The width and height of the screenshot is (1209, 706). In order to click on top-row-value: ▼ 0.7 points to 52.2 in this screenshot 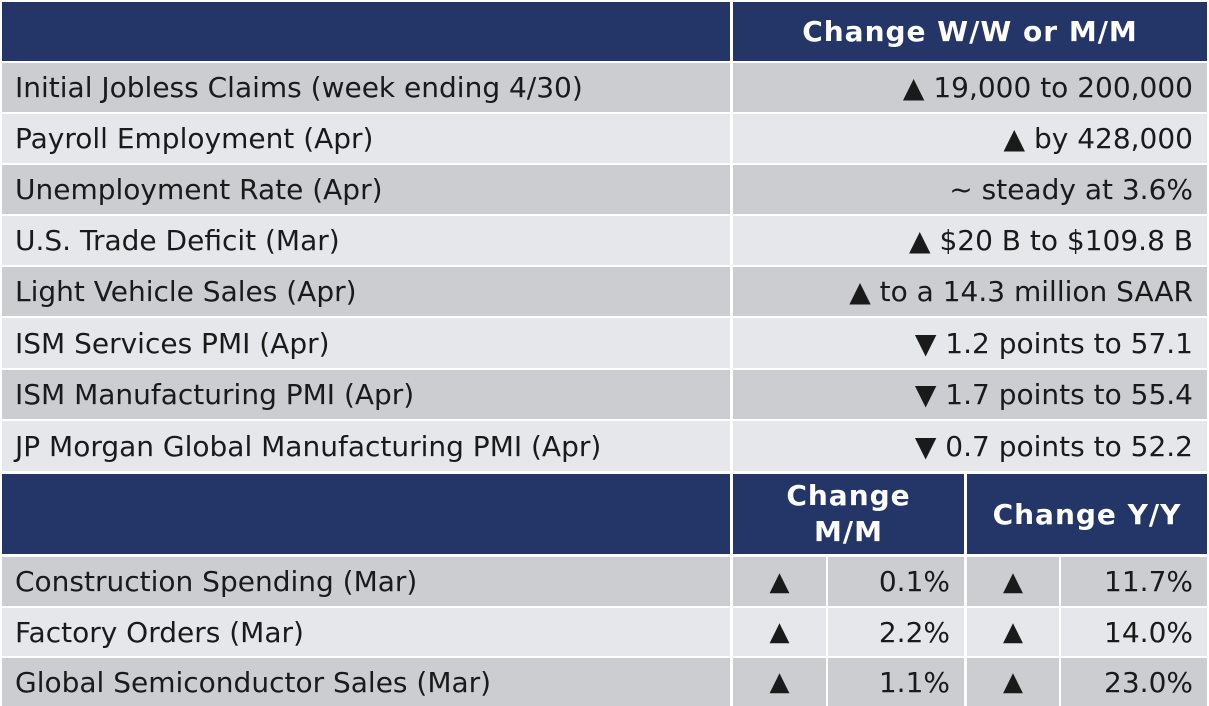, I will do `click(970, 446)`.